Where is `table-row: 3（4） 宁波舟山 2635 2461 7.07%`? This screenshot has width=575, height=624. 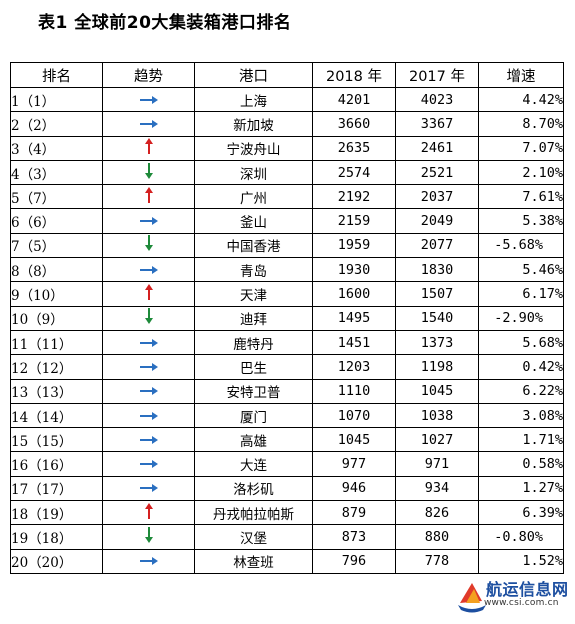
table-row: 3（4） 宁波舟山 2635 2461 7.07% is located at coordinates (287, 148).